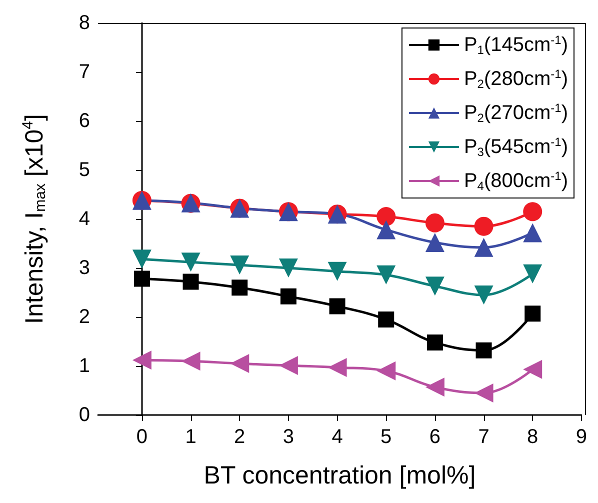 The width and height of the screenshot is (598, 503). I want to click on y-tick-label: 2, so click(84, 317).